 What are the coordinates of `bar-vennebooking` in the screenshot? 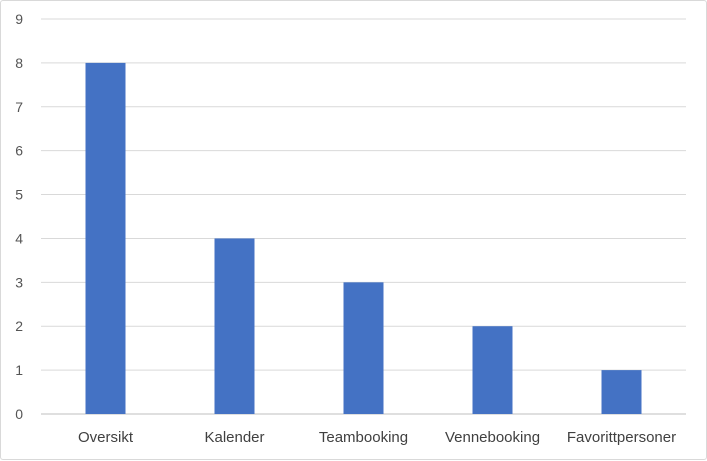 It's located at (492, 370).